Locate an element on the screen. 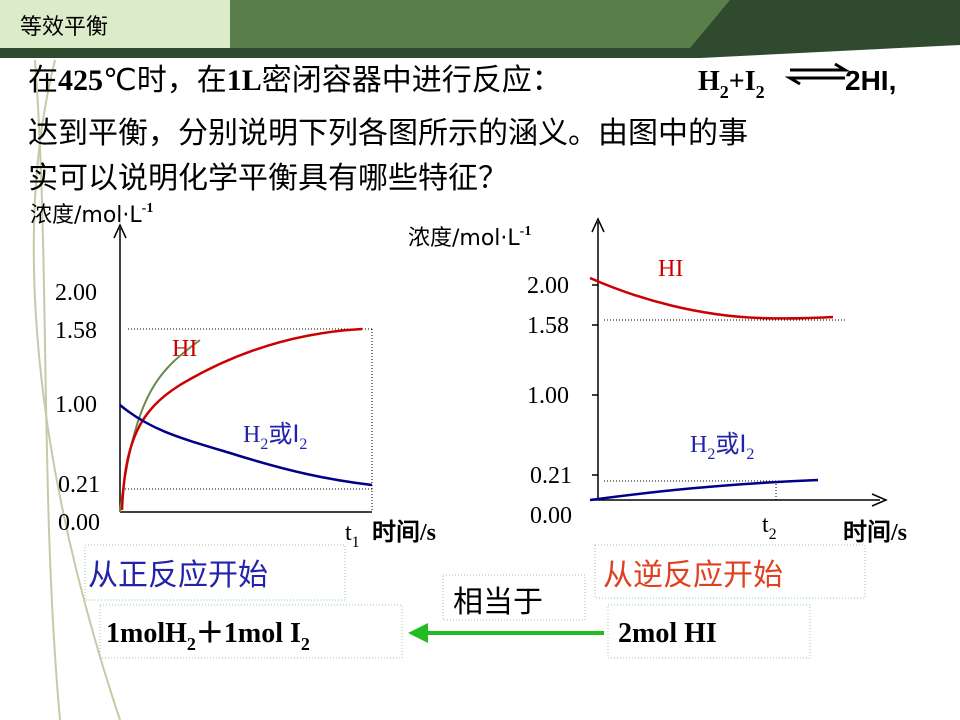  question-line2: 达到平衡，分别说明下列各图所示的涵义。由图中的事 is located at coordinates (388, 133).